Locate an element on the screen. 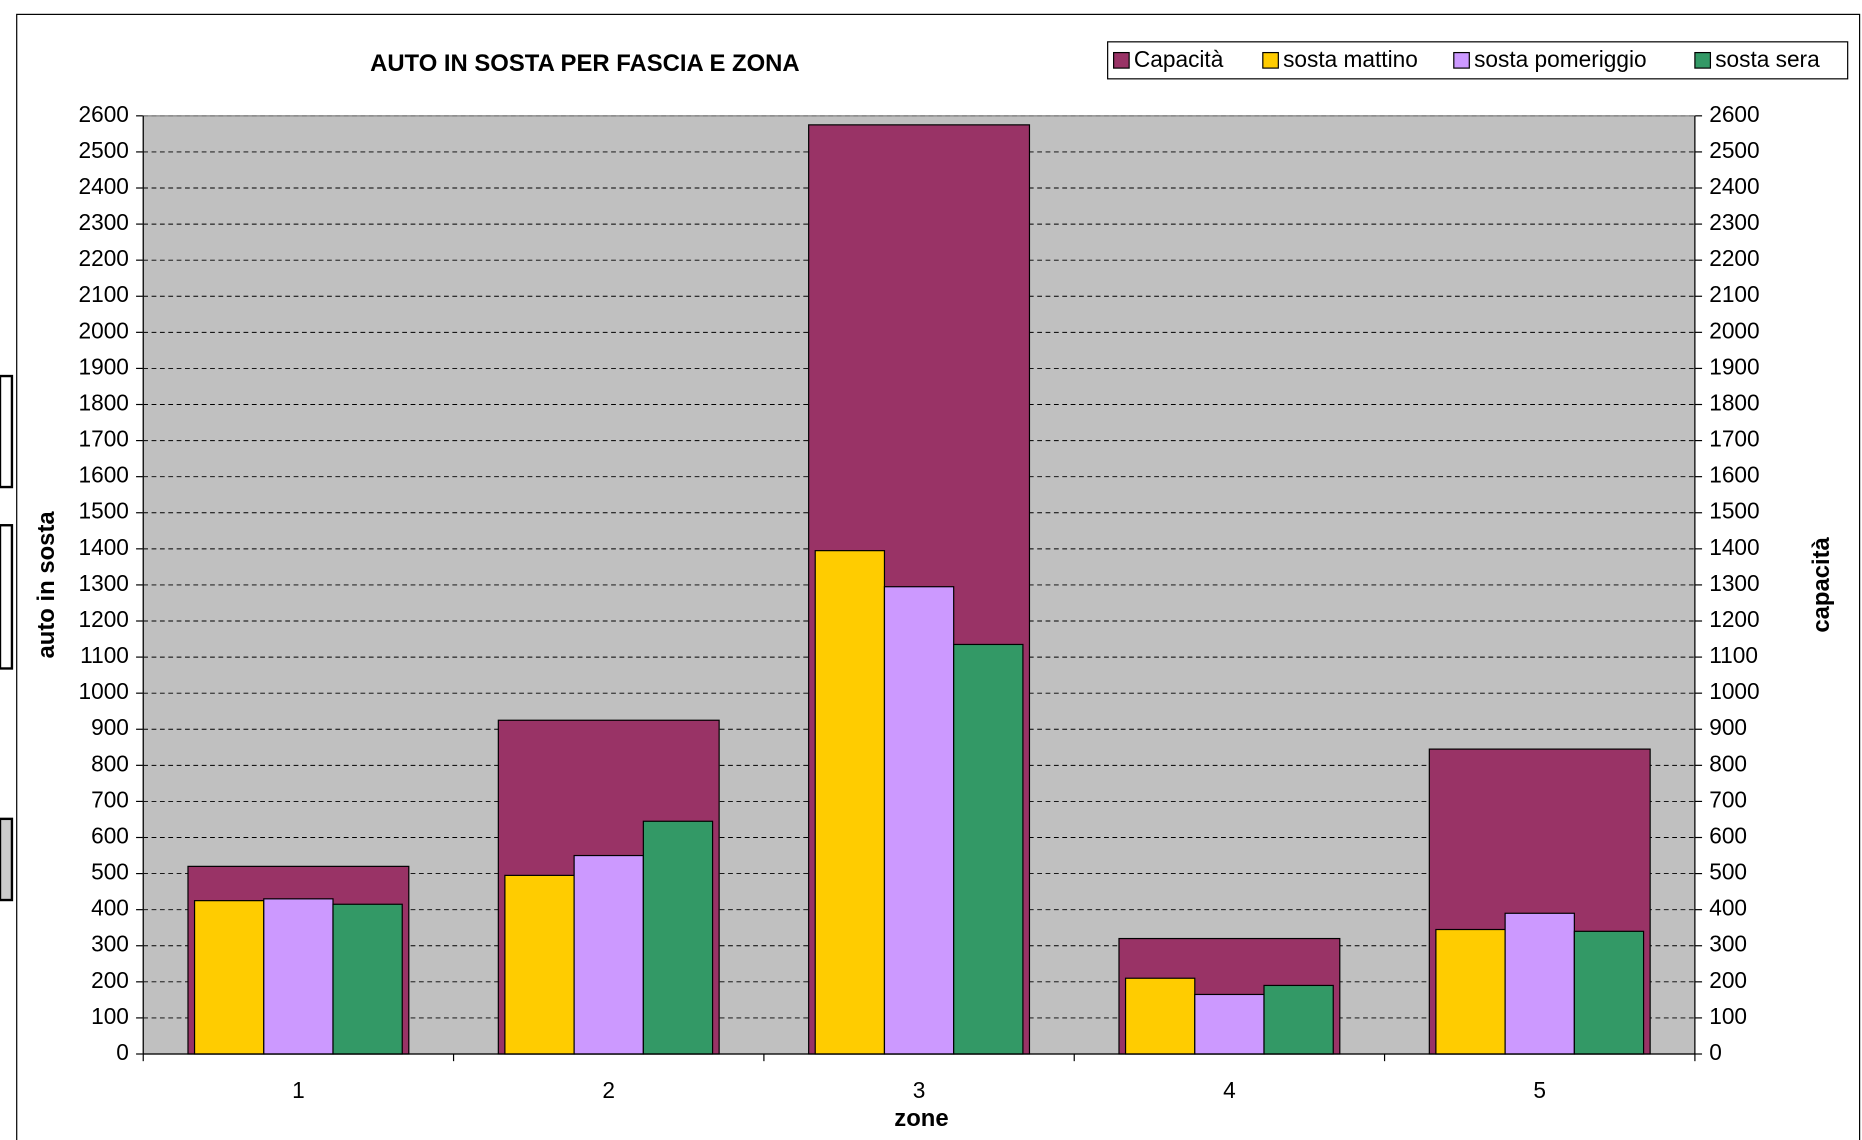 The height and width of the screenshot is (1140, 1862). y2-tick-label: 2200 is located at coordinates (1734, 258).